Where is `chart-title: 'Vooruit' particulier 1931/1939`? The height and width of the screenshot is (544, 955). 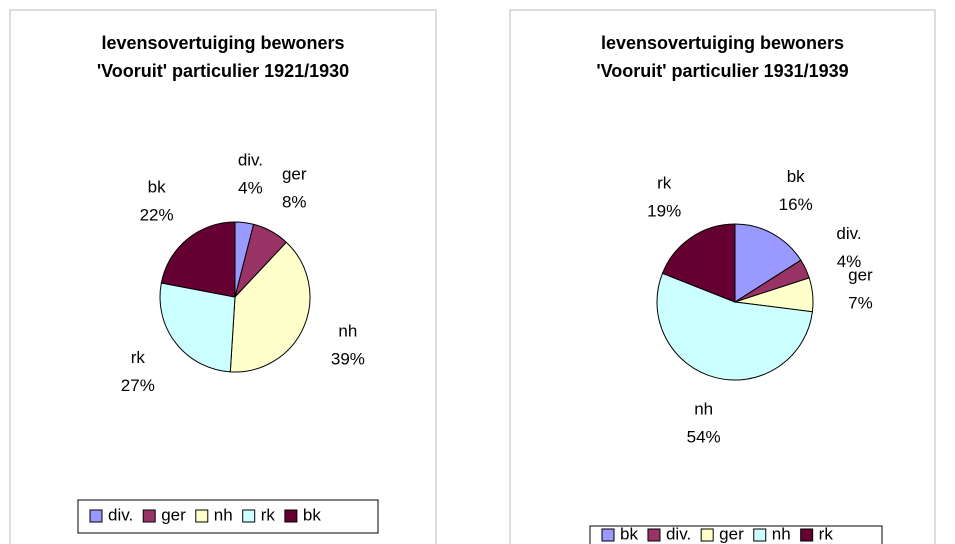 chart-title: 'Vooruit' particulier 1931/1939 is located at coordinates (722, 71).